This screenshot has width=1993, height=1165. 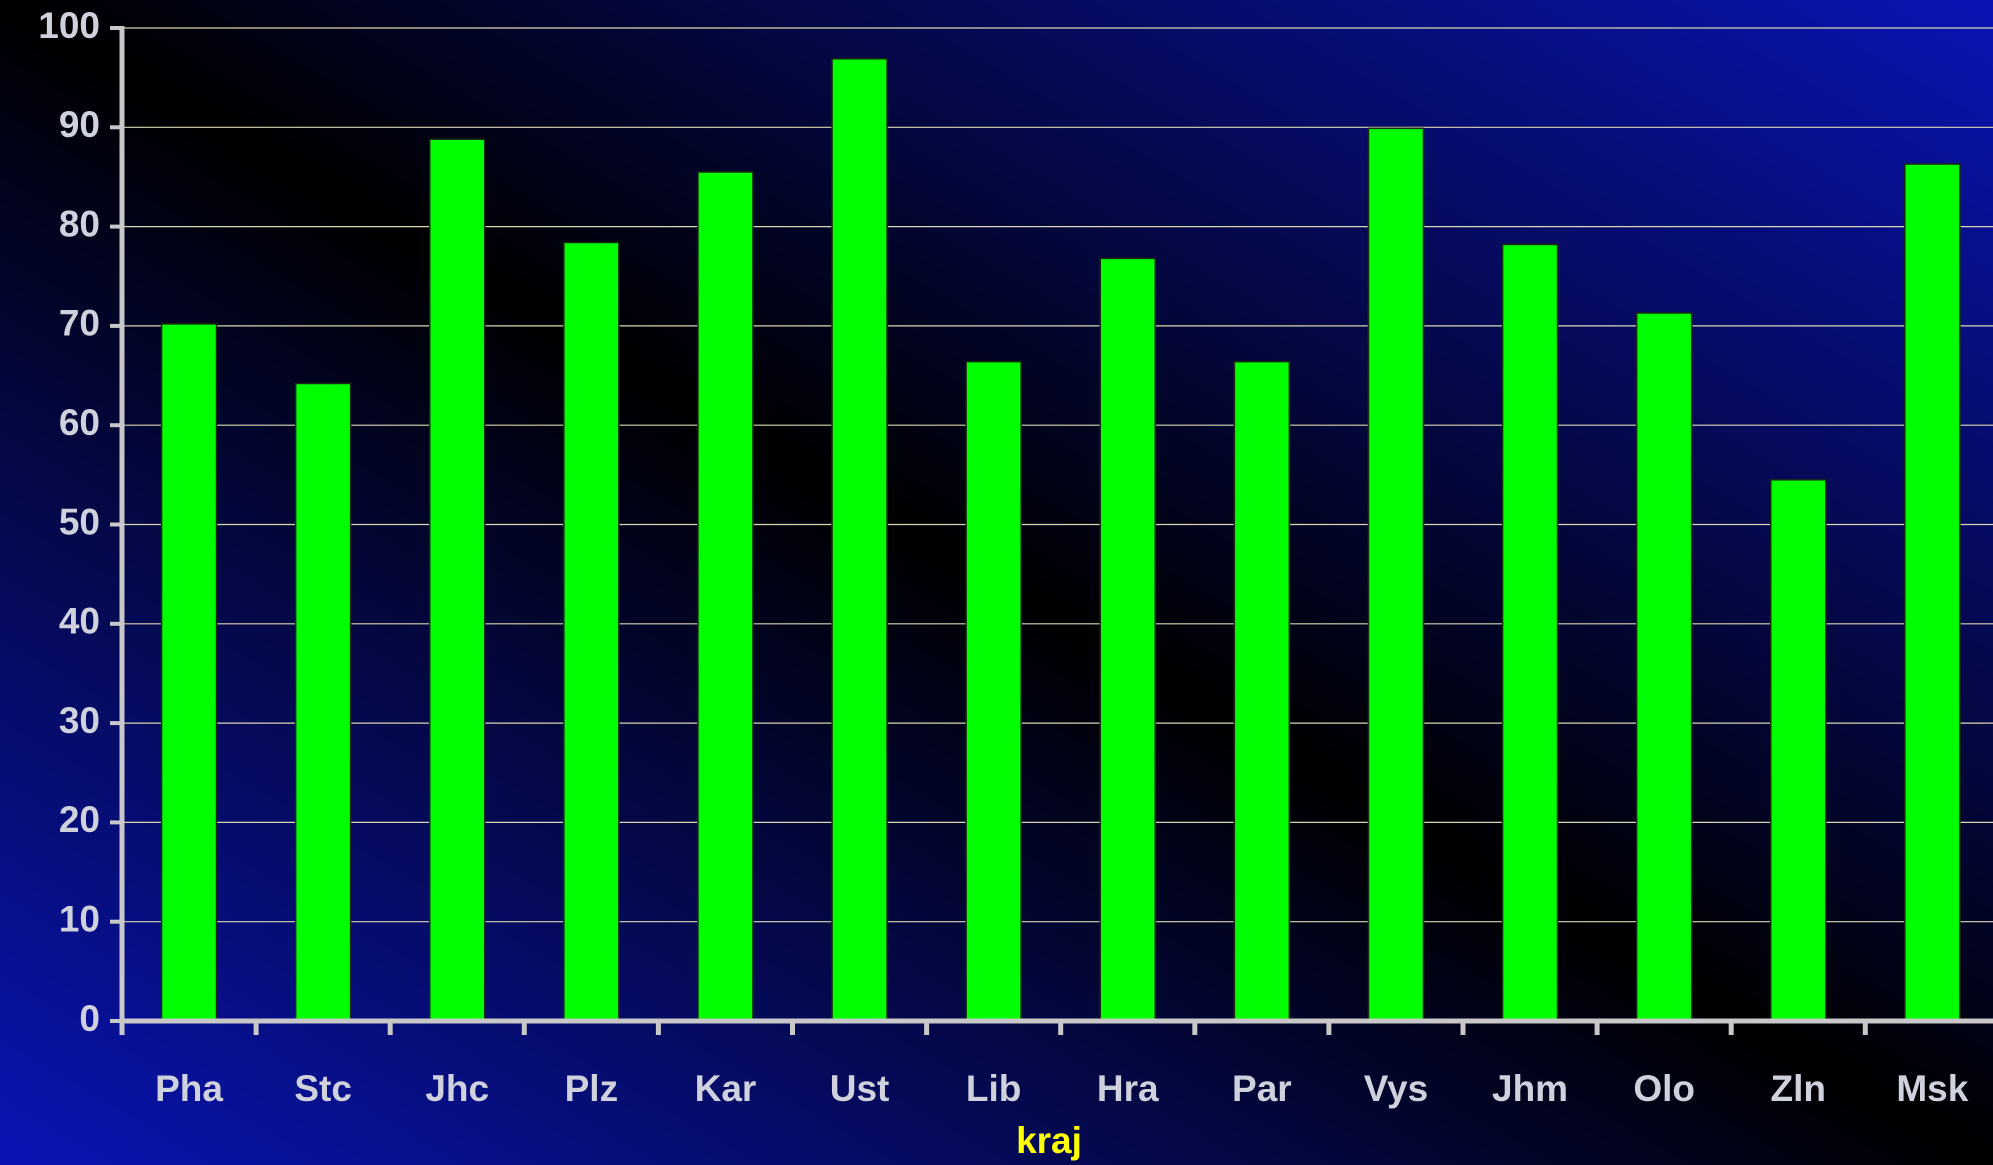 I want to click on y-tick-label: 20, so click(x=79, y=819).